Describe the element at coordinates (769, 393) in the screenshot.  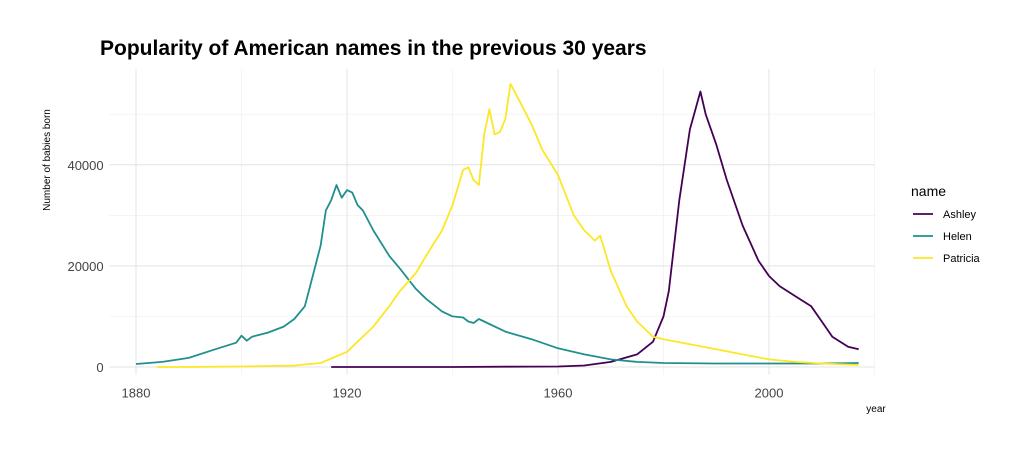
I see `x-tick-label: 2000` at that location.